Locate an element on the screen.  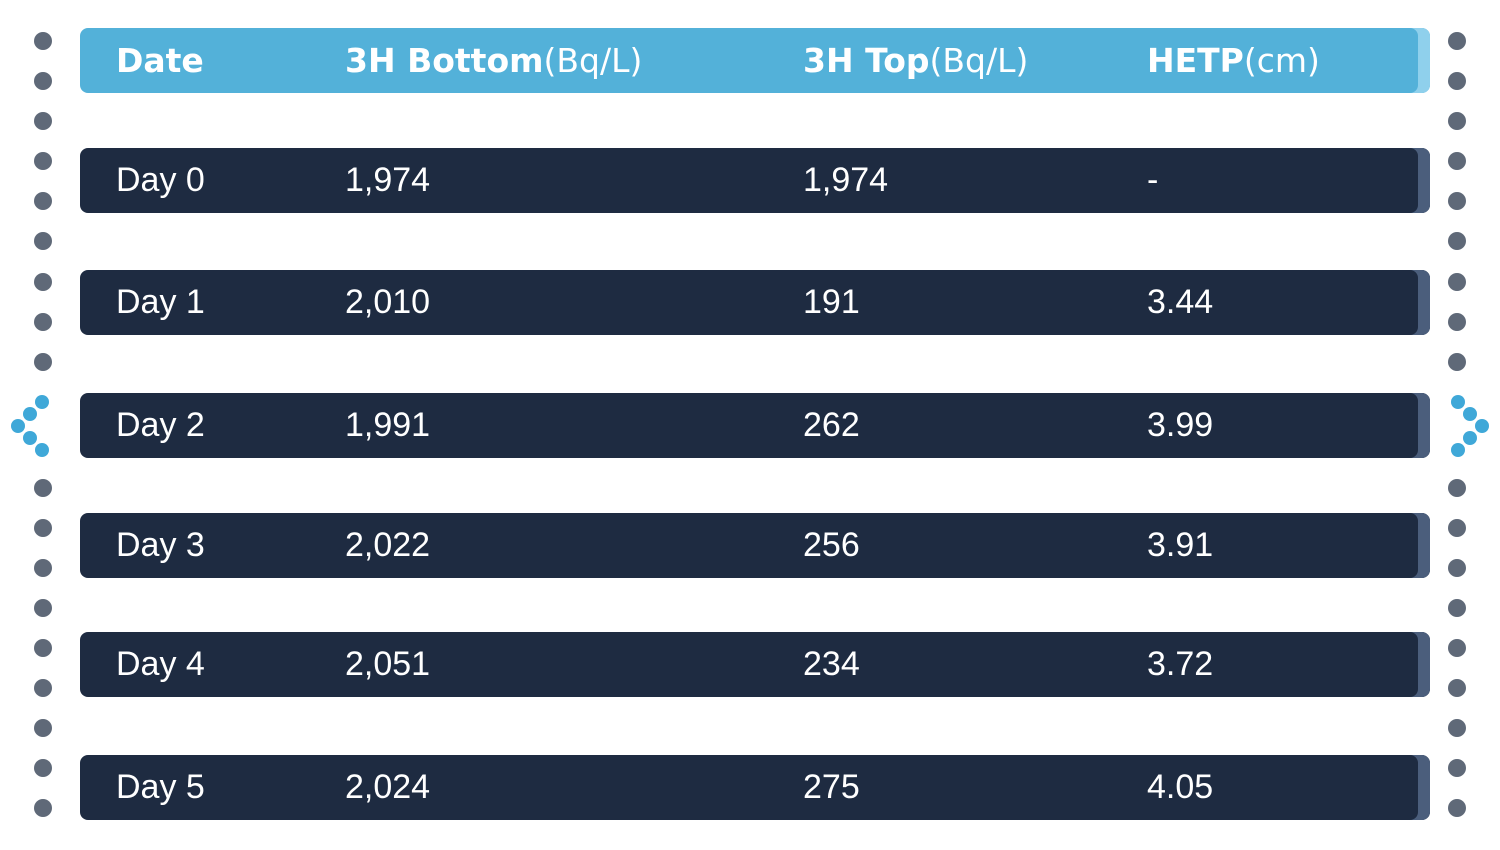
table-row: Day 3 2,022 256 3.91 is located at coordinates (755, 545).